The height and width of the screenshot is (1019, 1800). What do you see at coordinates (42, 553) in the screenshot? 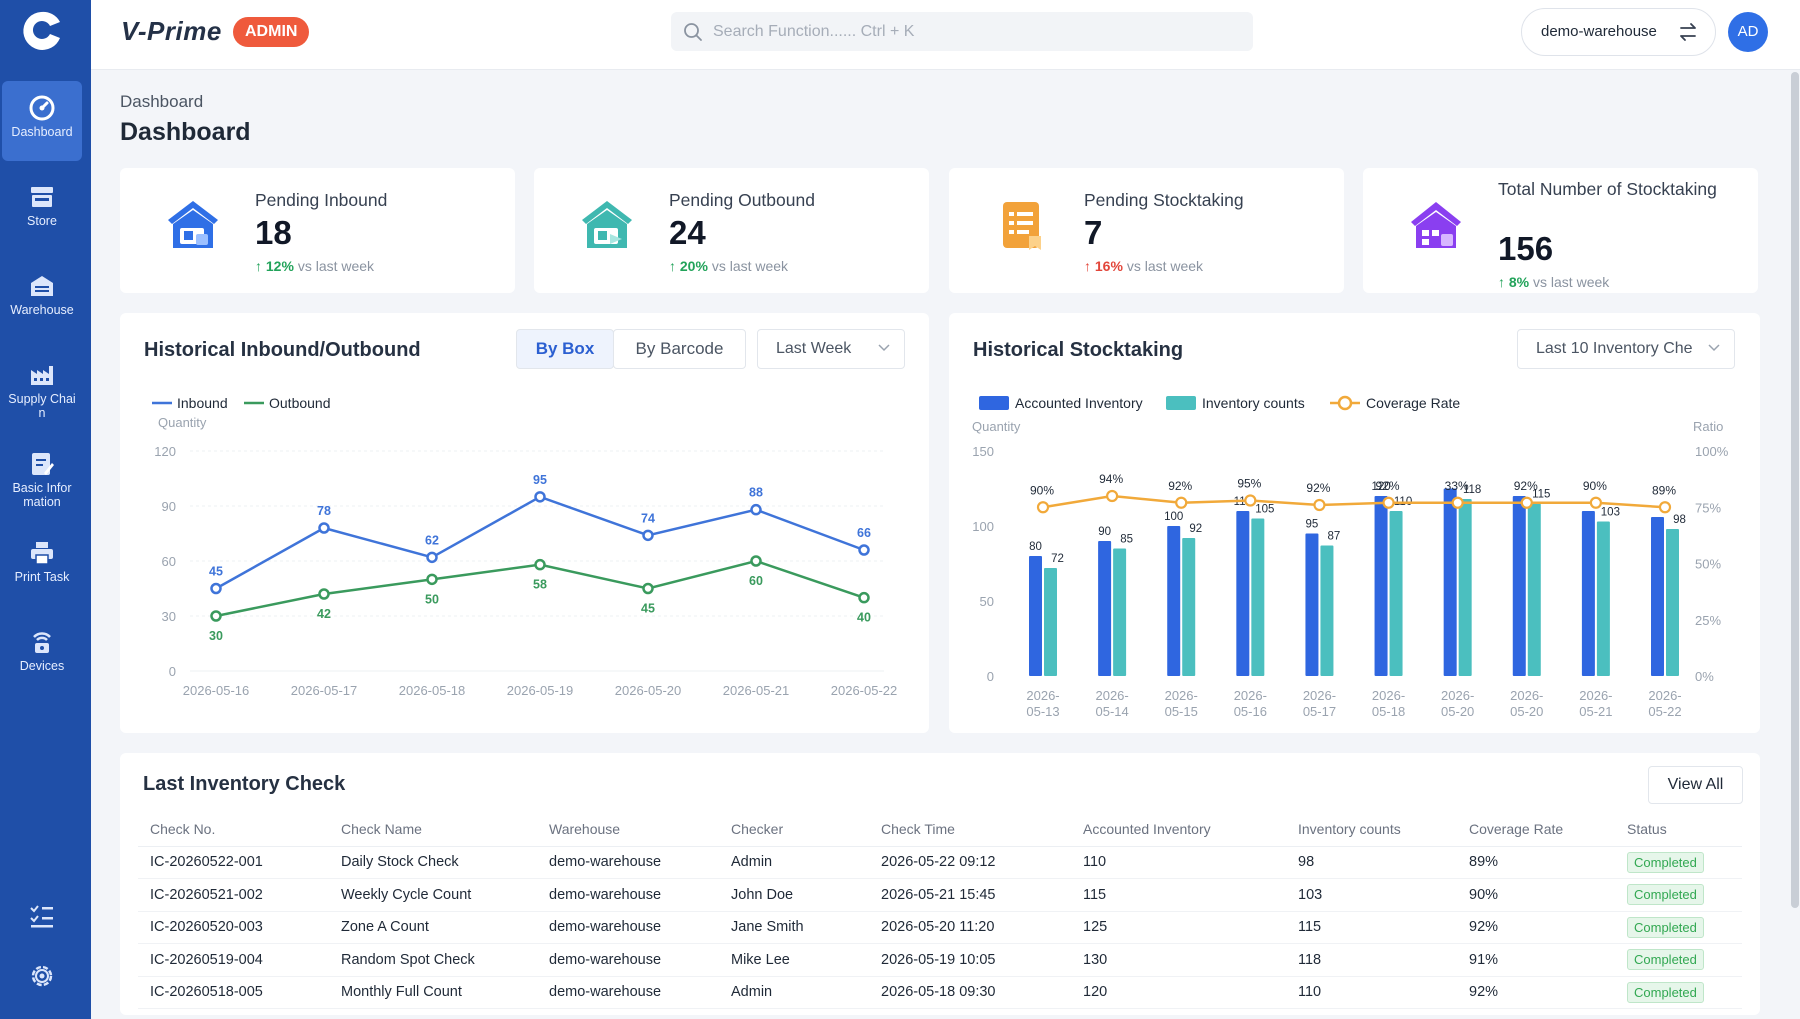
I see `printer-icon` at bounding box center [42, 553].